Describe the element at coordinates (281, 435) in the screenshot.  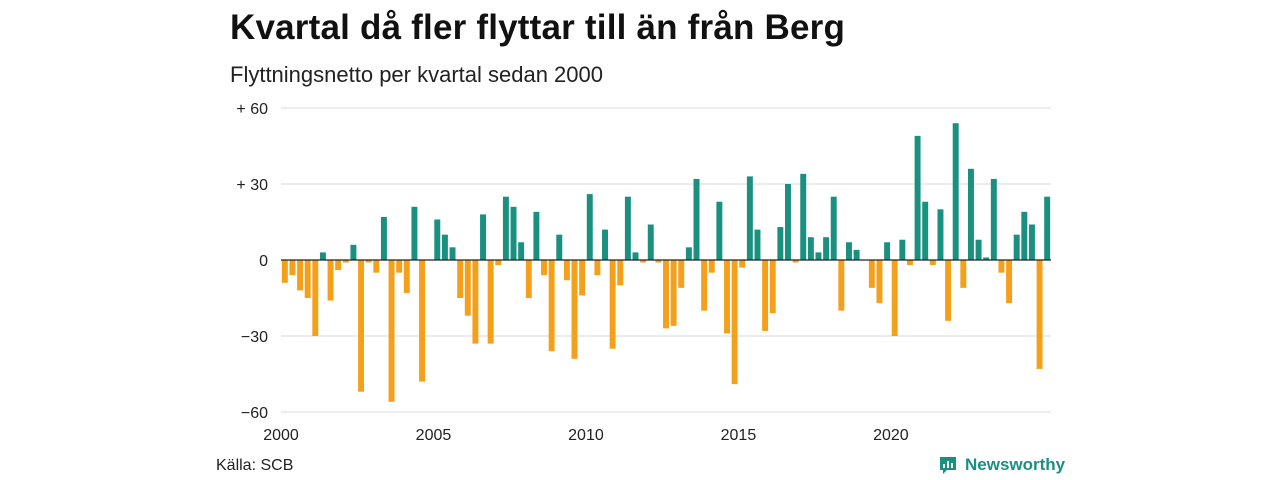
I see `x-tick-label: 2000` at that location.